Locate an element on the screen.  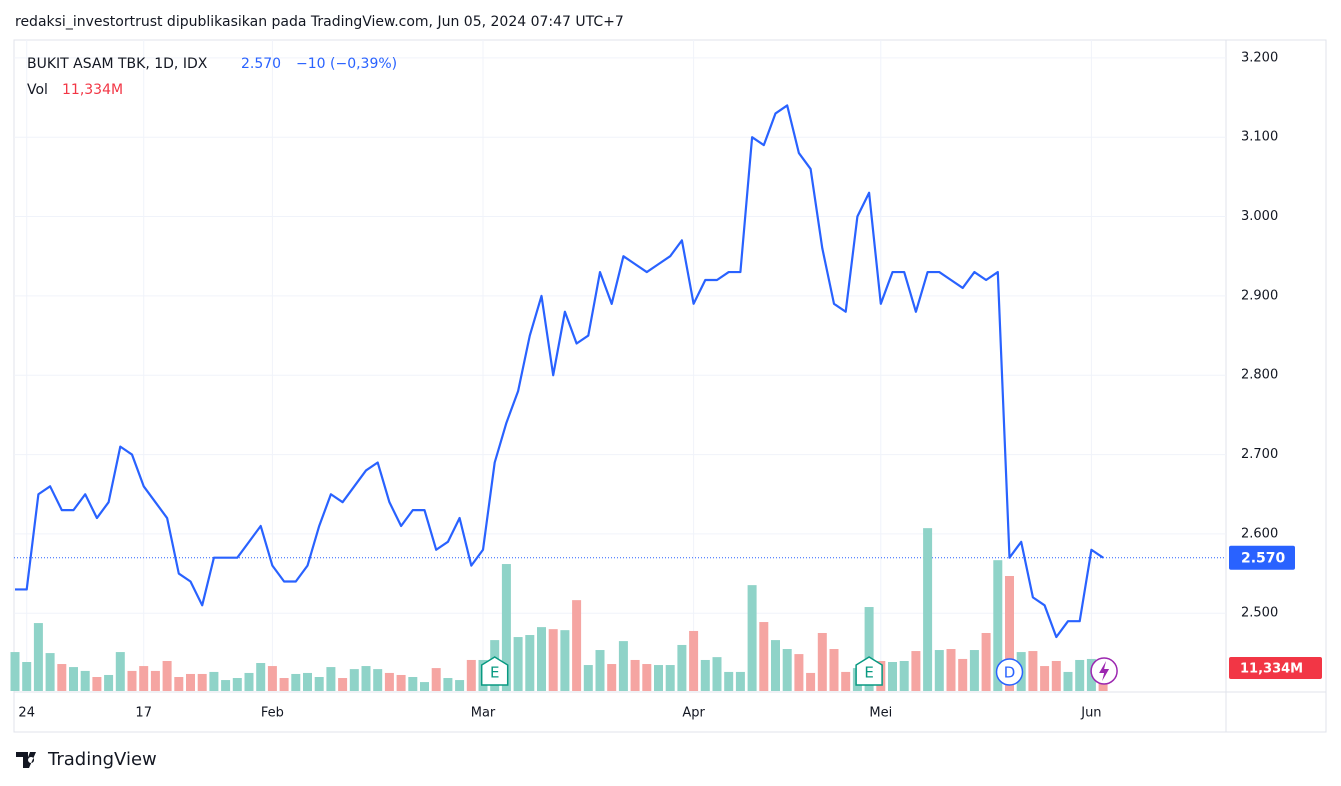
y-tick-label: 2.800 is located at coordinates (1259, 375).